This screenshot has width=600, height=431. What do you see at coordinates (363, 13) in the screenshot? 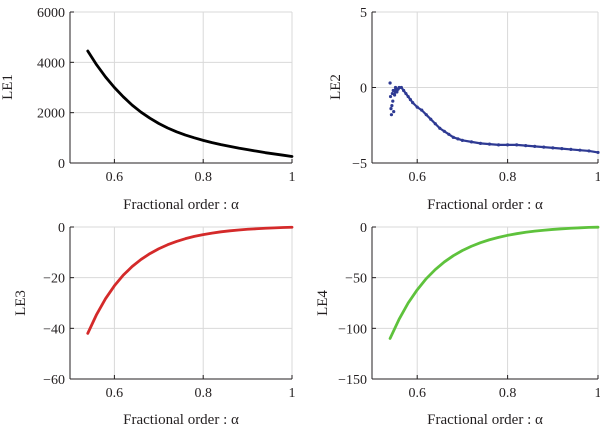
I see `y-tick-label: 5` at bounding box center [363, 13].